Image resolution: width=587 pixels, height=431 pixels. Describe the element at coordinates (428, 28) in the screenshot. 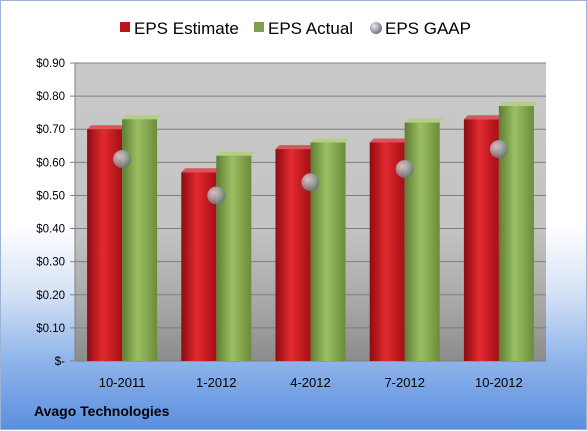

I see `legend-label: EPS GAAP` at that location.